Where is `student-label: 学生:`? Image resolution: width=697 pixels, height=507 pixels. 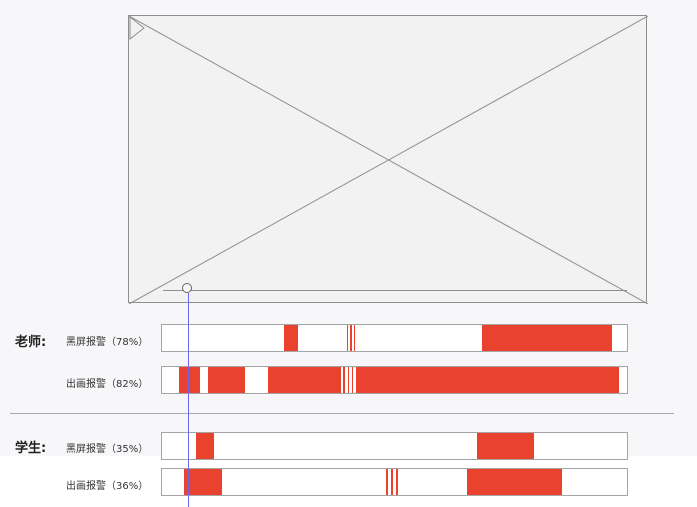
student-label: 学生: is located at coordinates (31, 448).